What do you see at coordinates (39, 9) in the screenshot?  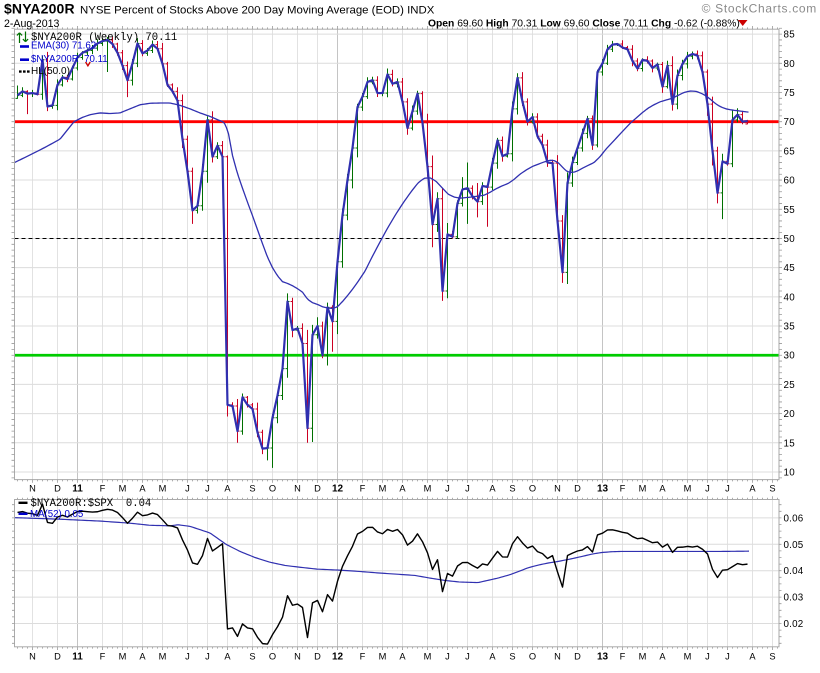 I see `svg-text: $NYA200R` at bounding box center [39, 9].